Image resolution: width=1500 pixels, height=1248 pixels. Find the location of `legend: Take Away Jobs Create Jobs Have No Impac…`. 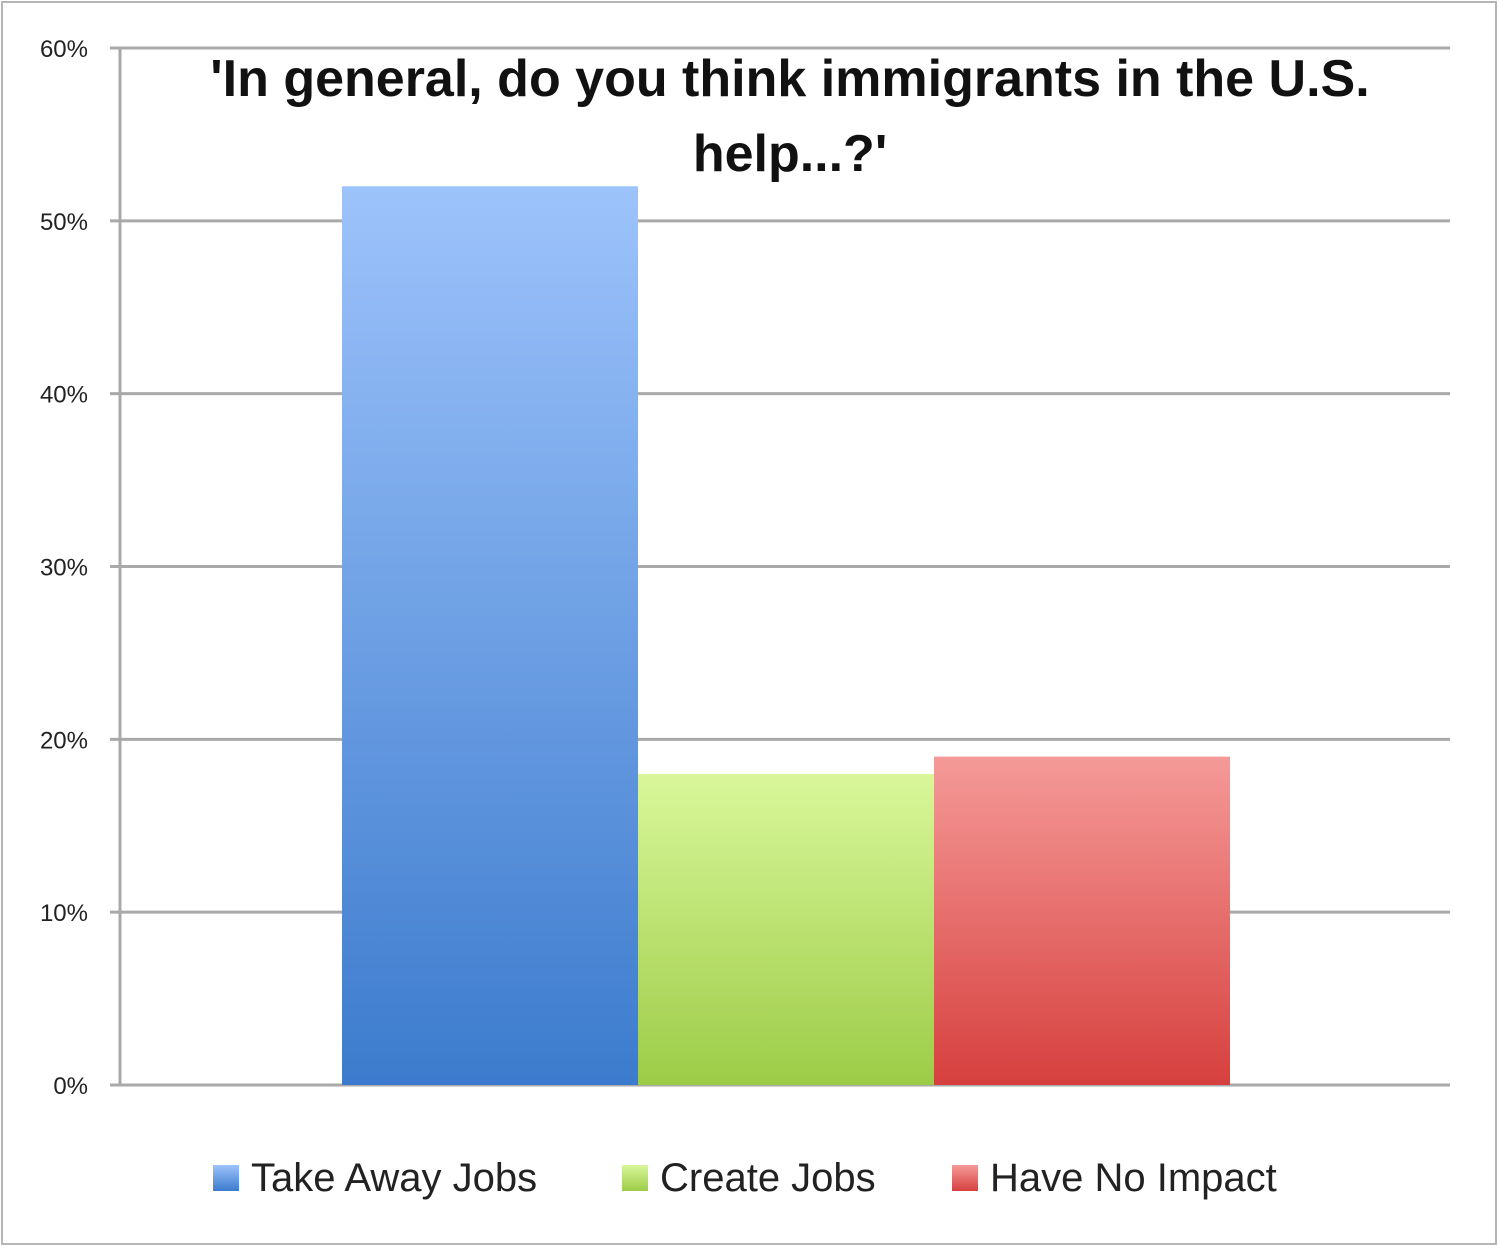

legend: Take Away Jobs Create Jobs Have No Impac… is located at coordinates (750, 1178).